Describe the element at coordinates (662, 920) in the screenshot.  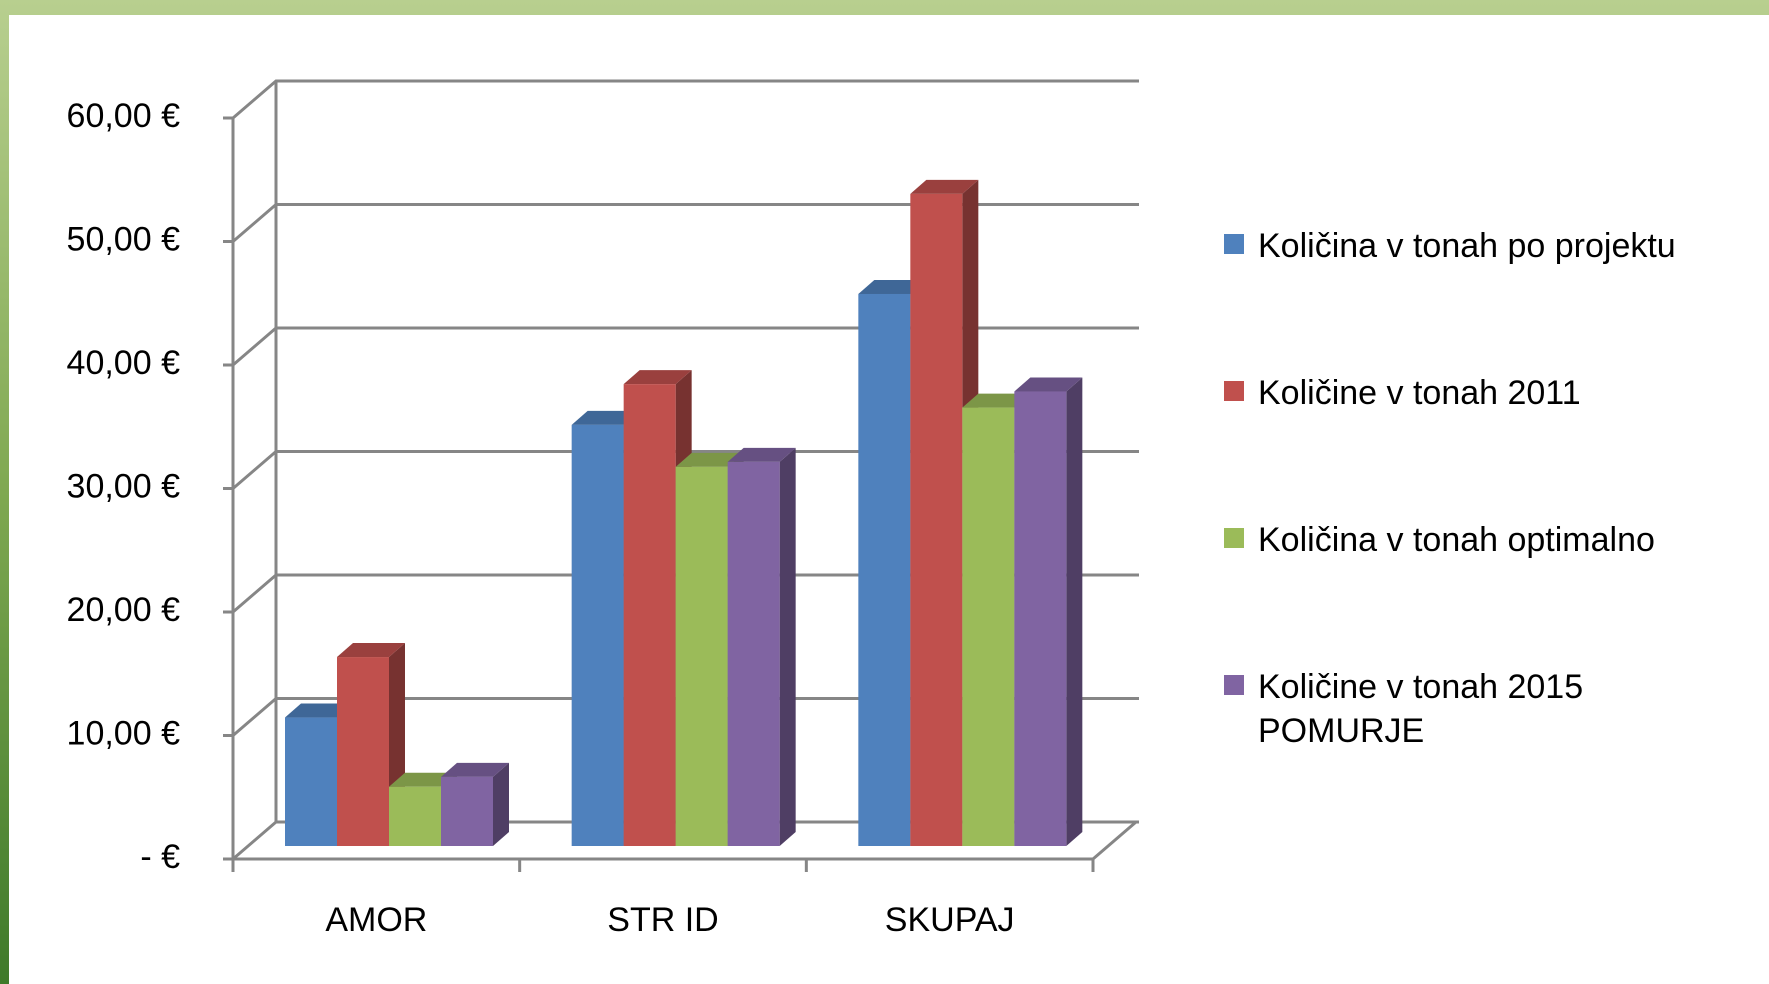
I see `x-tick-label: STR ID` at that location.